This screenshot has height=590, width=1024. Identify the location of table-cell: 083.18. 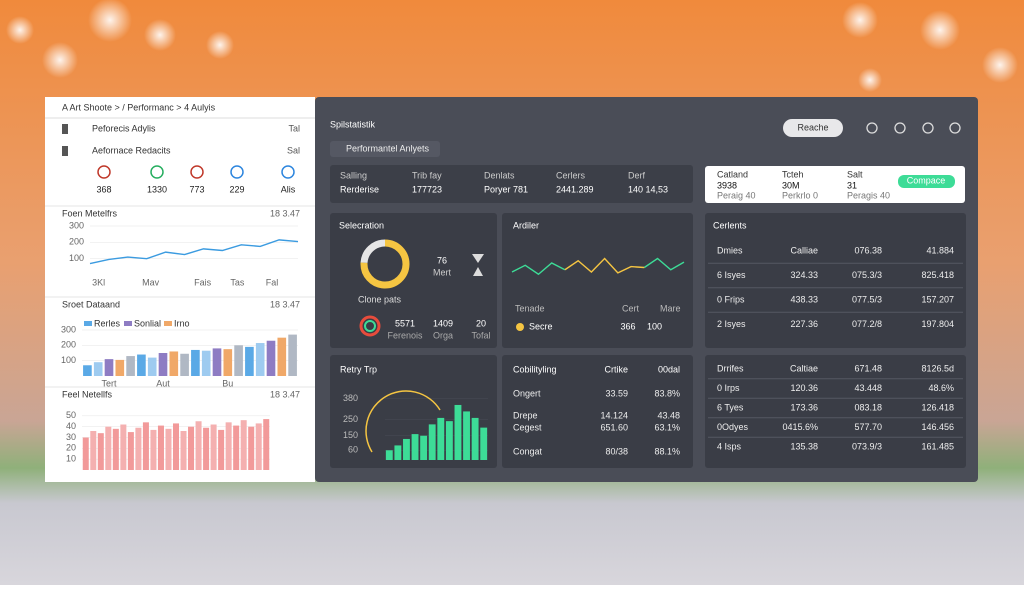
(868, 407).